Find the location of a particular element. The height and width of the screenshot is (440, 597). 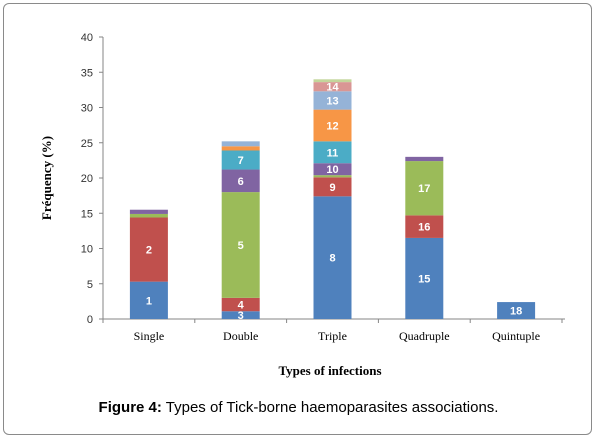

y-tick-label: 20 is located at coordinates (87, 179).